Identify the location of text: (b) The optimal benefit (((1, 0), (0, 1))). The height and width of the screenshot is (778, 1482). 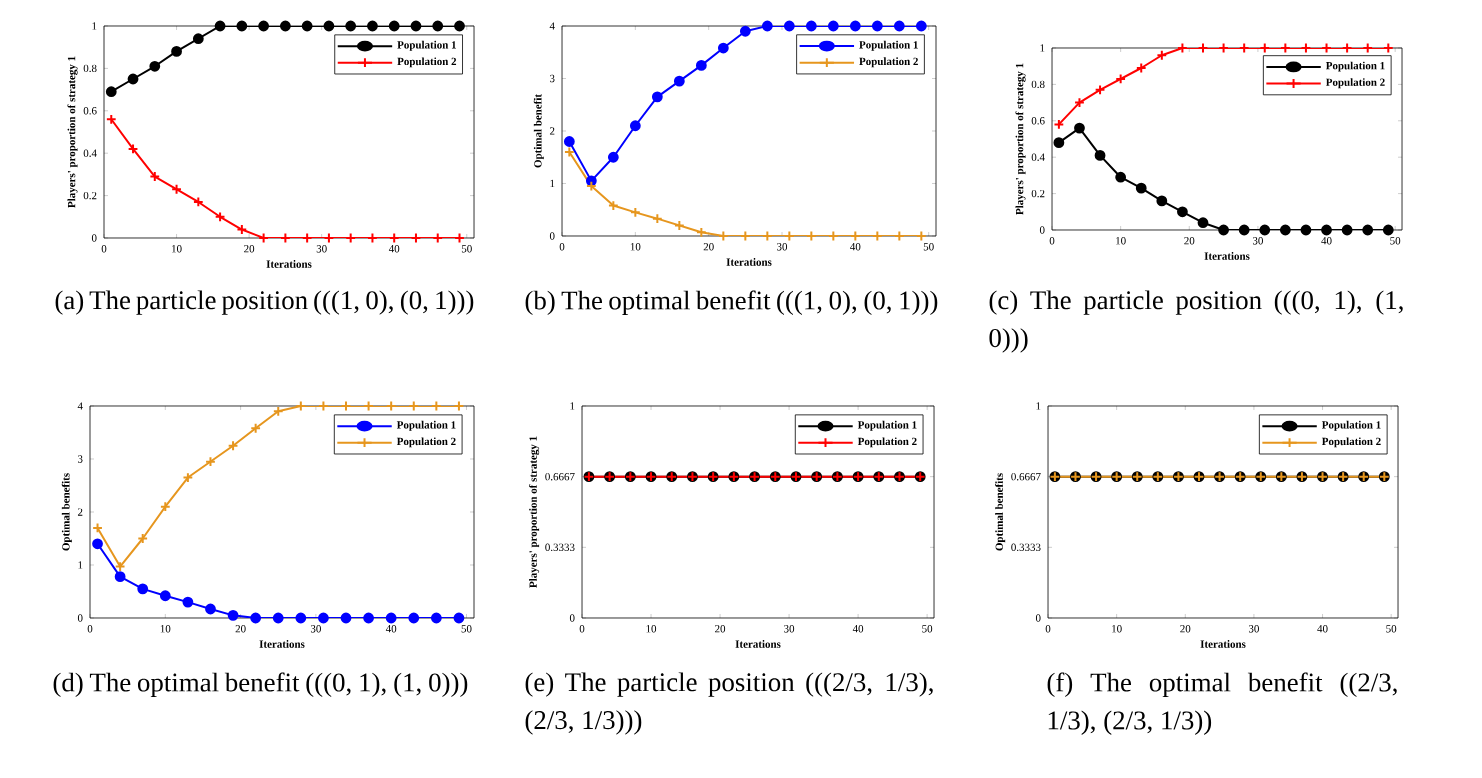
(731, 303).